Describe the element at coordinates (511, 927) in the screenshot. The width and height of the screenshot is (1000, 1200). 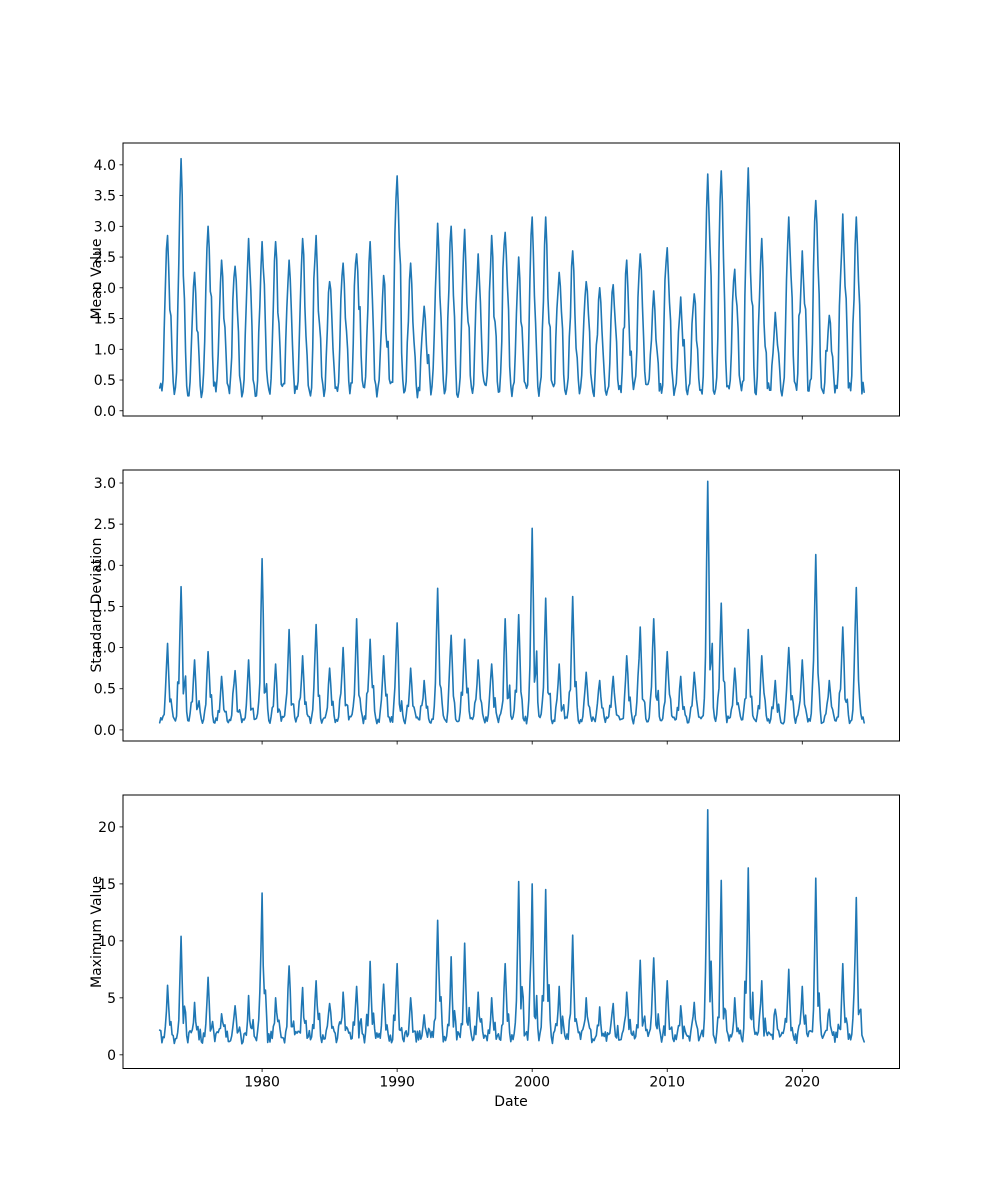
I see `max-series-line` at that location.